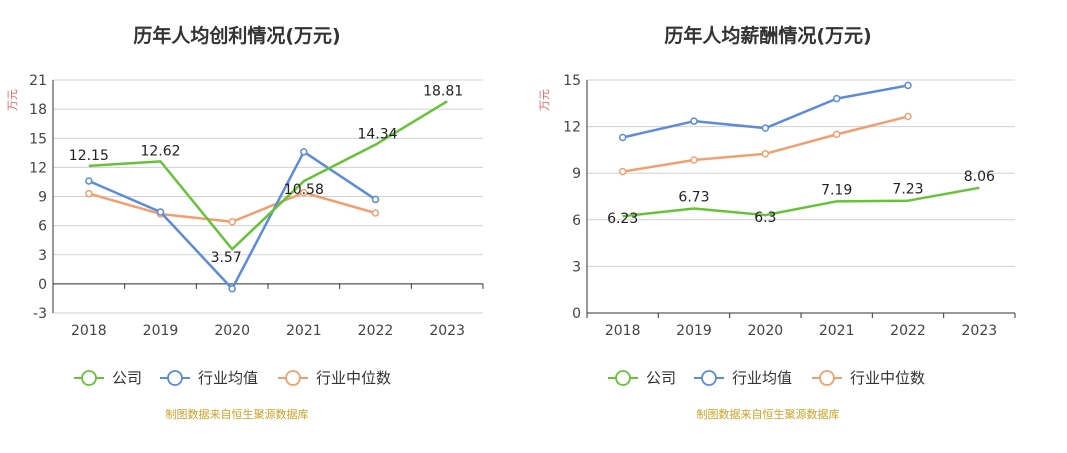 This screenshot has height=453, width=1067. I want to click on data-label: 12.15, so click(89, 156).